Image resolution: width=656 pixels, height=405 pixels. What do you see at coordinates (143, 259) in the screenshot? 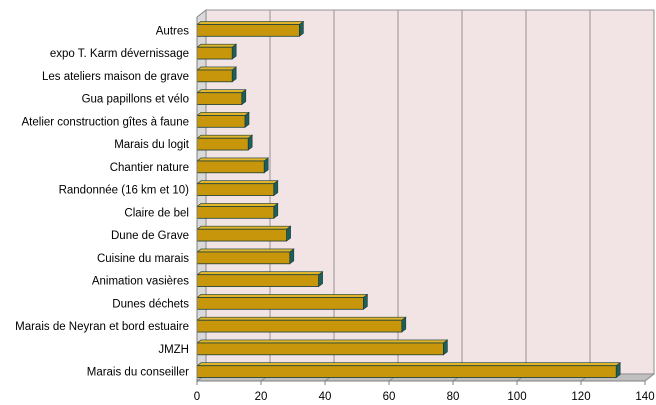
I see `category-label: Cuisine du marais` at bounding box center [143, 259].